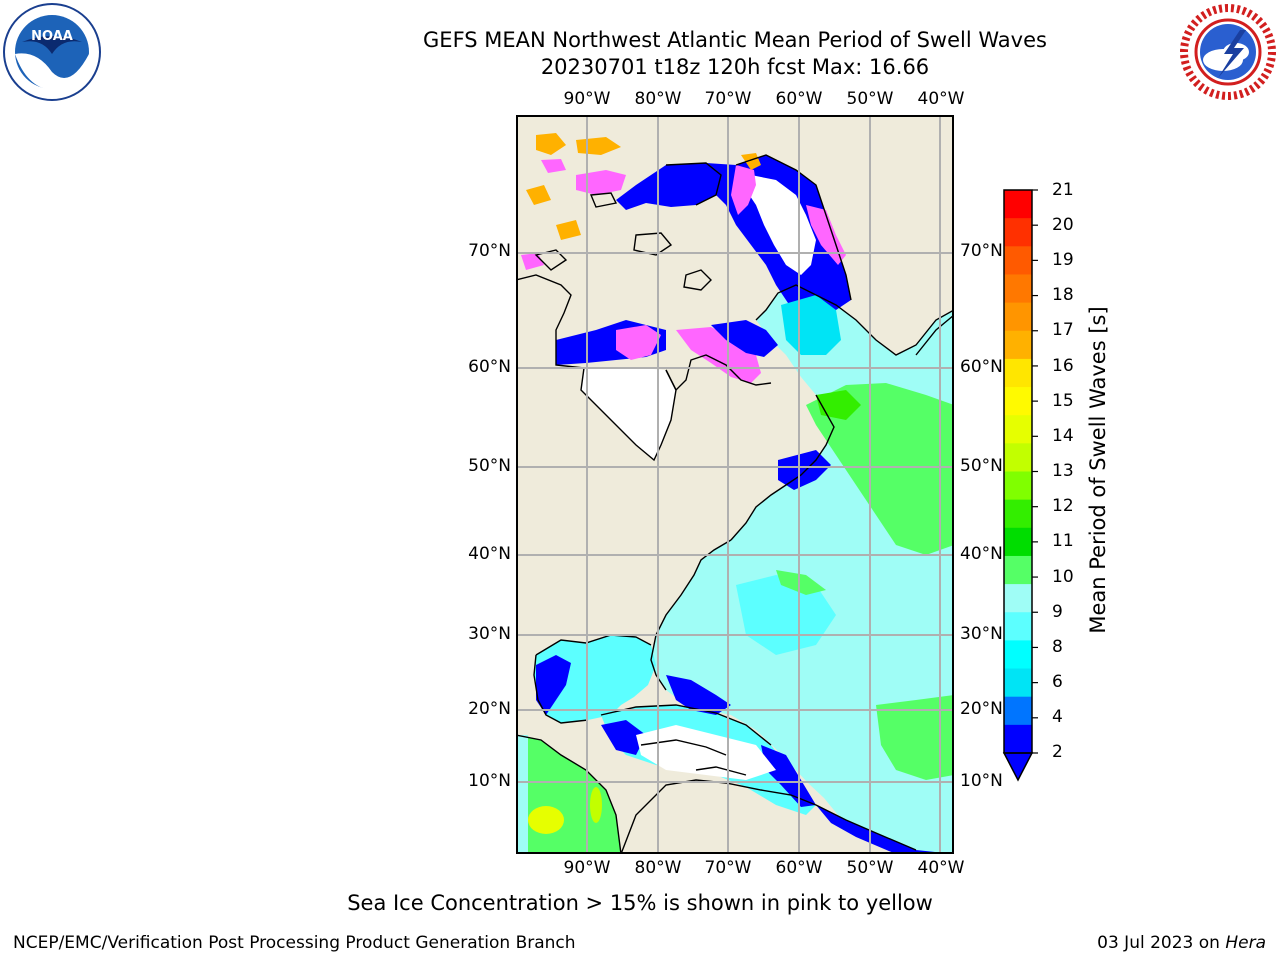 This screenshot has height=960, width=1280. I want to click on colorbar-tick-label: 13, so click(1063, 471).